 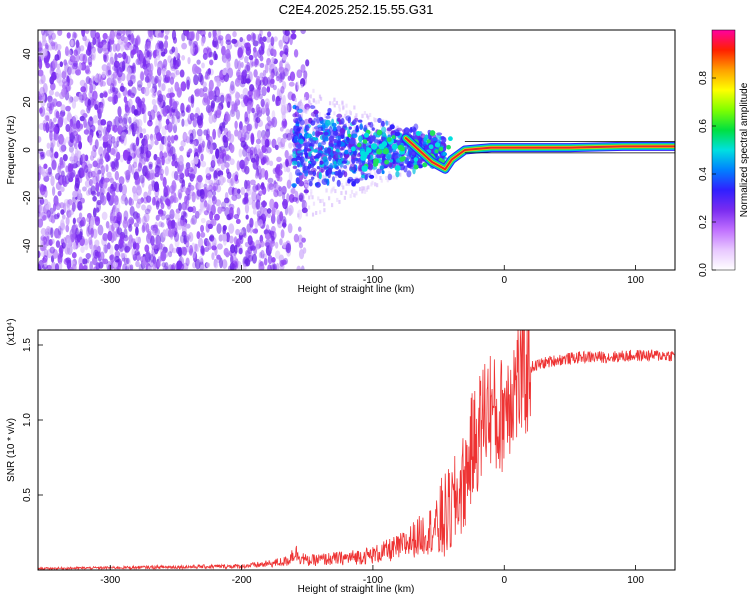 What do you see at coordinates (27, 54) in the screenshot?
I see `y-tick-label: 40` at bounding box center [27, 54].